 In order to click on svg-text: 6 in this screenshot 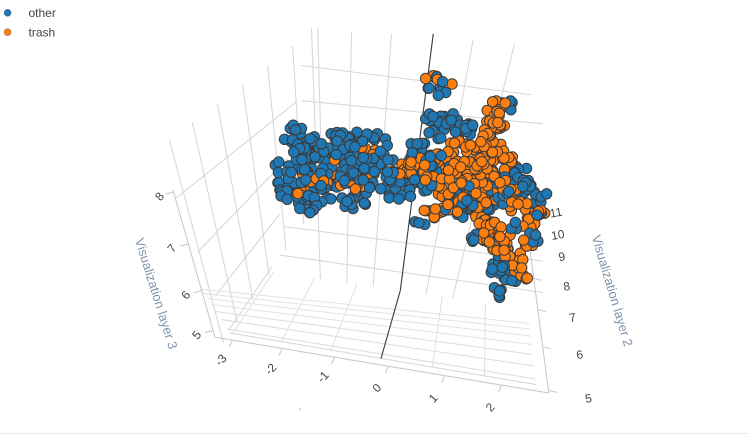, I will do `click(579, 354)`.